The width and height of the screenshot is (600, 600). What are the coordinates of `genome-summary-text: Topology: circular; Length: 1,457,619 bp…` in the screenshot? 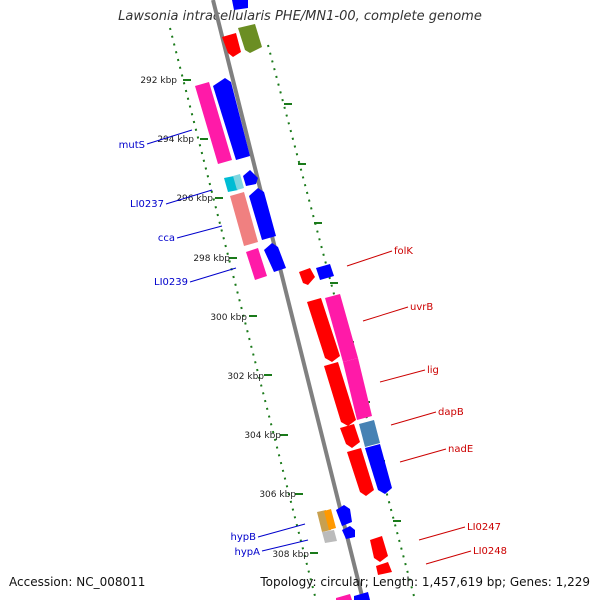 It's located at (425, 582).